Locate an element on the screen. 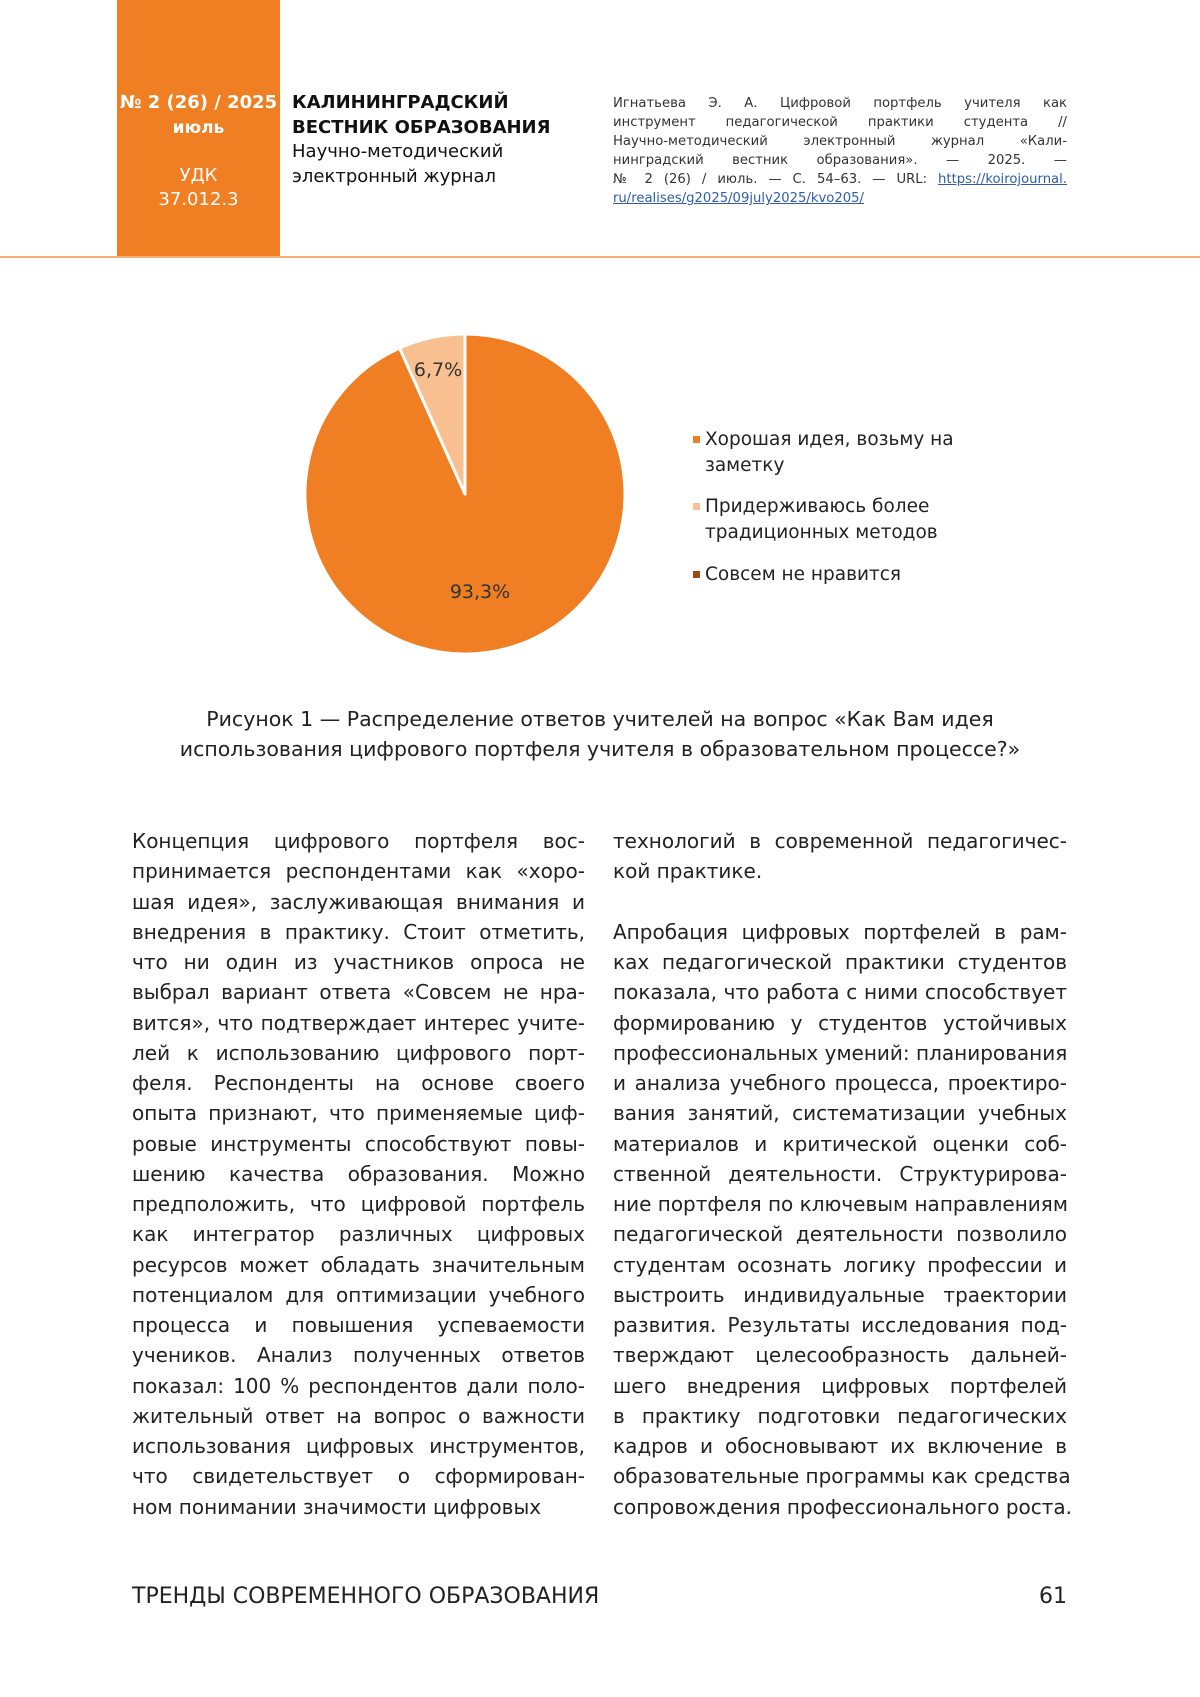 Image resolution: width=1200 pixels, height=1697 pixels. issue-month: июль is located at coordinates (198, 128).